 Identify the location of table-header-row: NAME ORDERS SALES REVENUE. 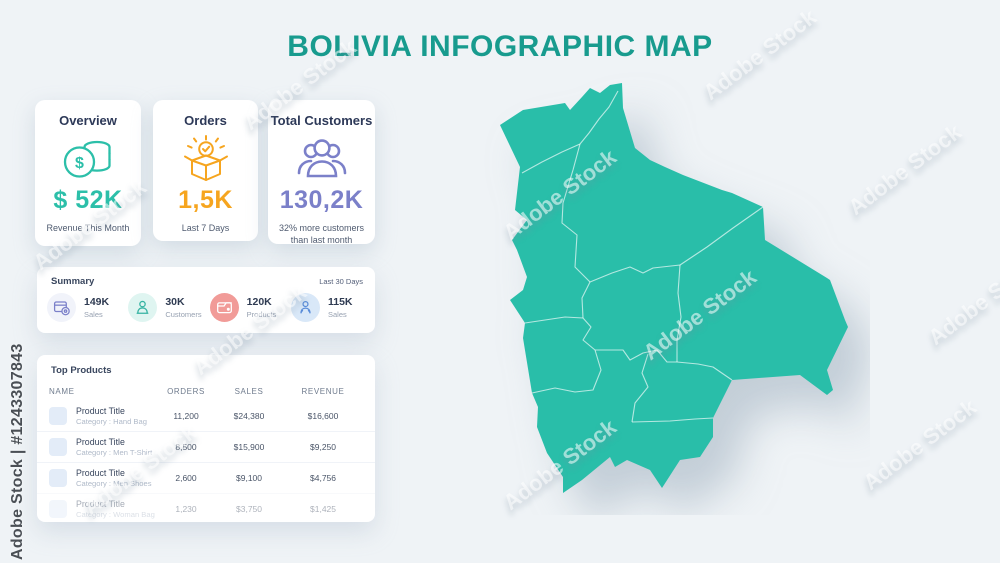
(206, 391).